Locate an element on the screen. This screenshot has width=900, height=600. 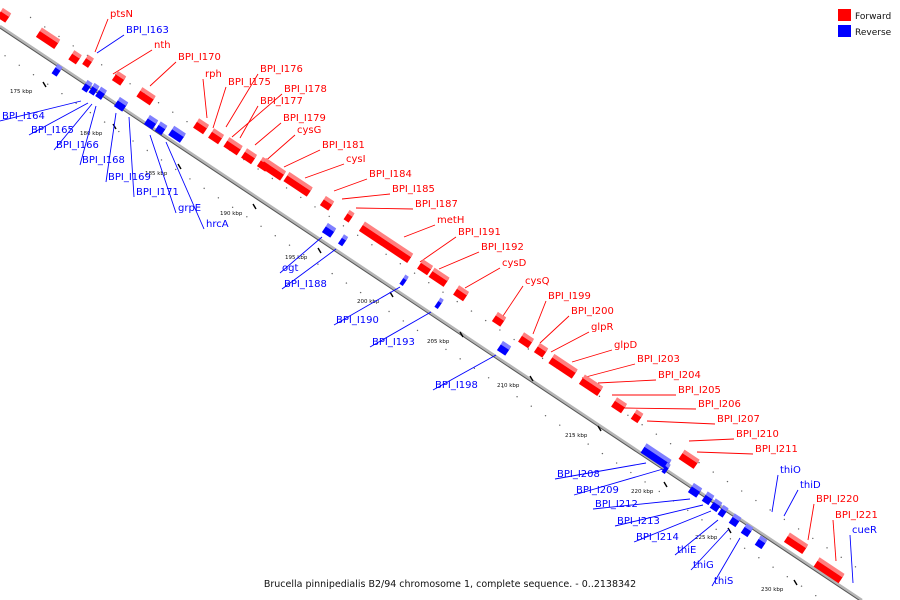
forward-label-cysd: cysD is located at coordinates (514, 263).